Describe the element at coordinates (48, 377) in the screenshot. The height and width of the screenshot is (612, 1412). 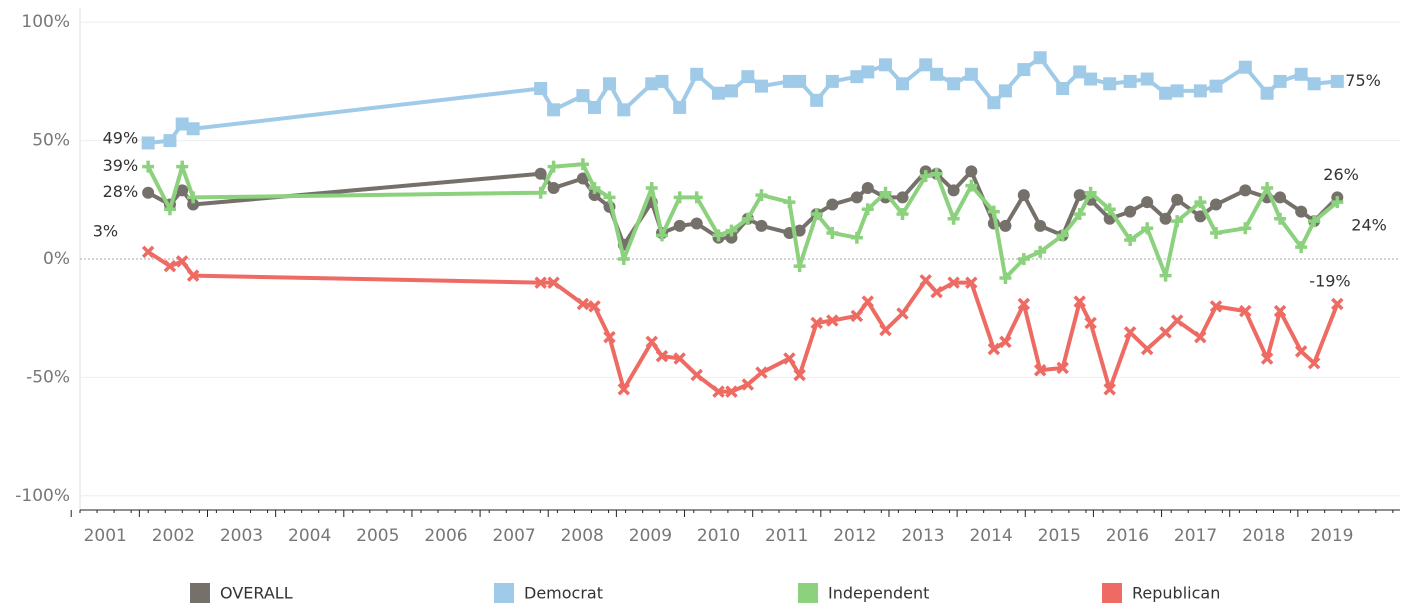
I see `y-tick-label: -50%` at that location.